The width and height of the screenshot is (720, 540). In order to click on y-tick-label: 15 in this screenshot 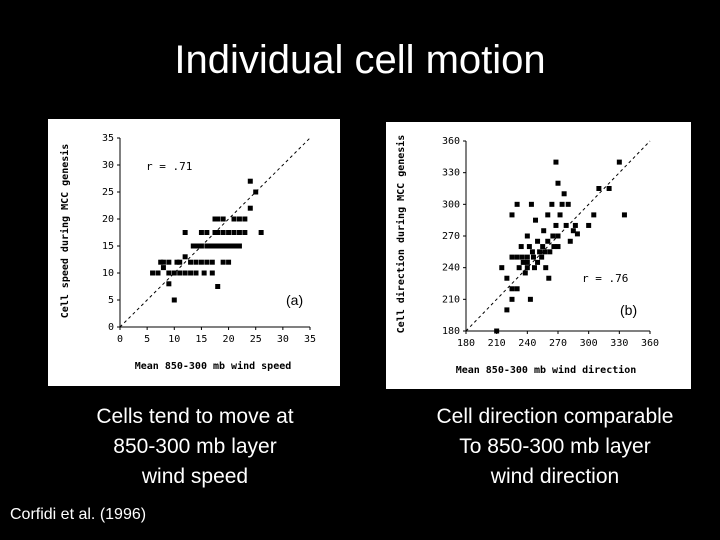, I will do `click(108, 246)`.